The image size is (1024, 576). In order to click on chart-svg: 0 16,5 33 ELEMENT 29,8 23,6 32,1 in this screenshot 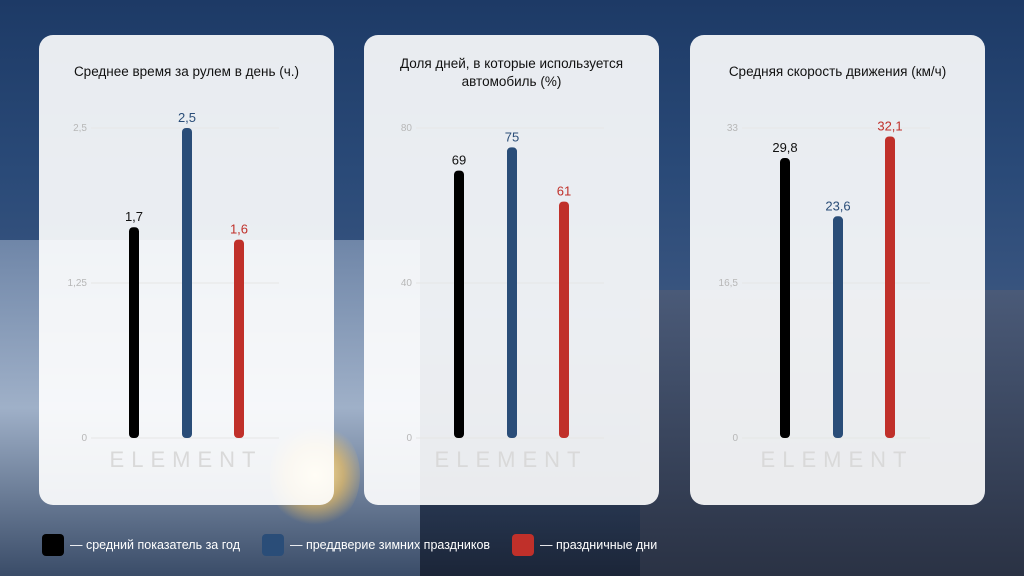, I will do `click(824, 295)`.